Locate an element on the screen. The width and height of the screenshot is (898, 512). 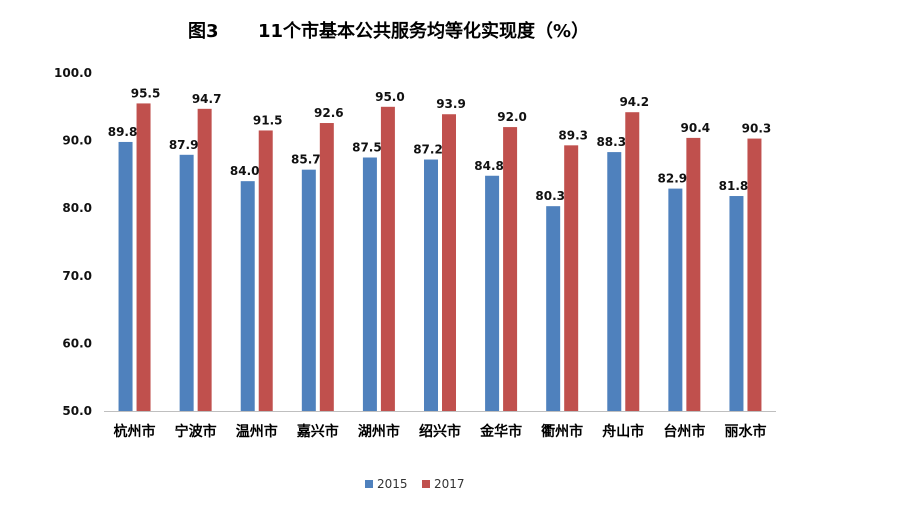
x-tick-label: 衢州市 is located at coordinates (562, 431).